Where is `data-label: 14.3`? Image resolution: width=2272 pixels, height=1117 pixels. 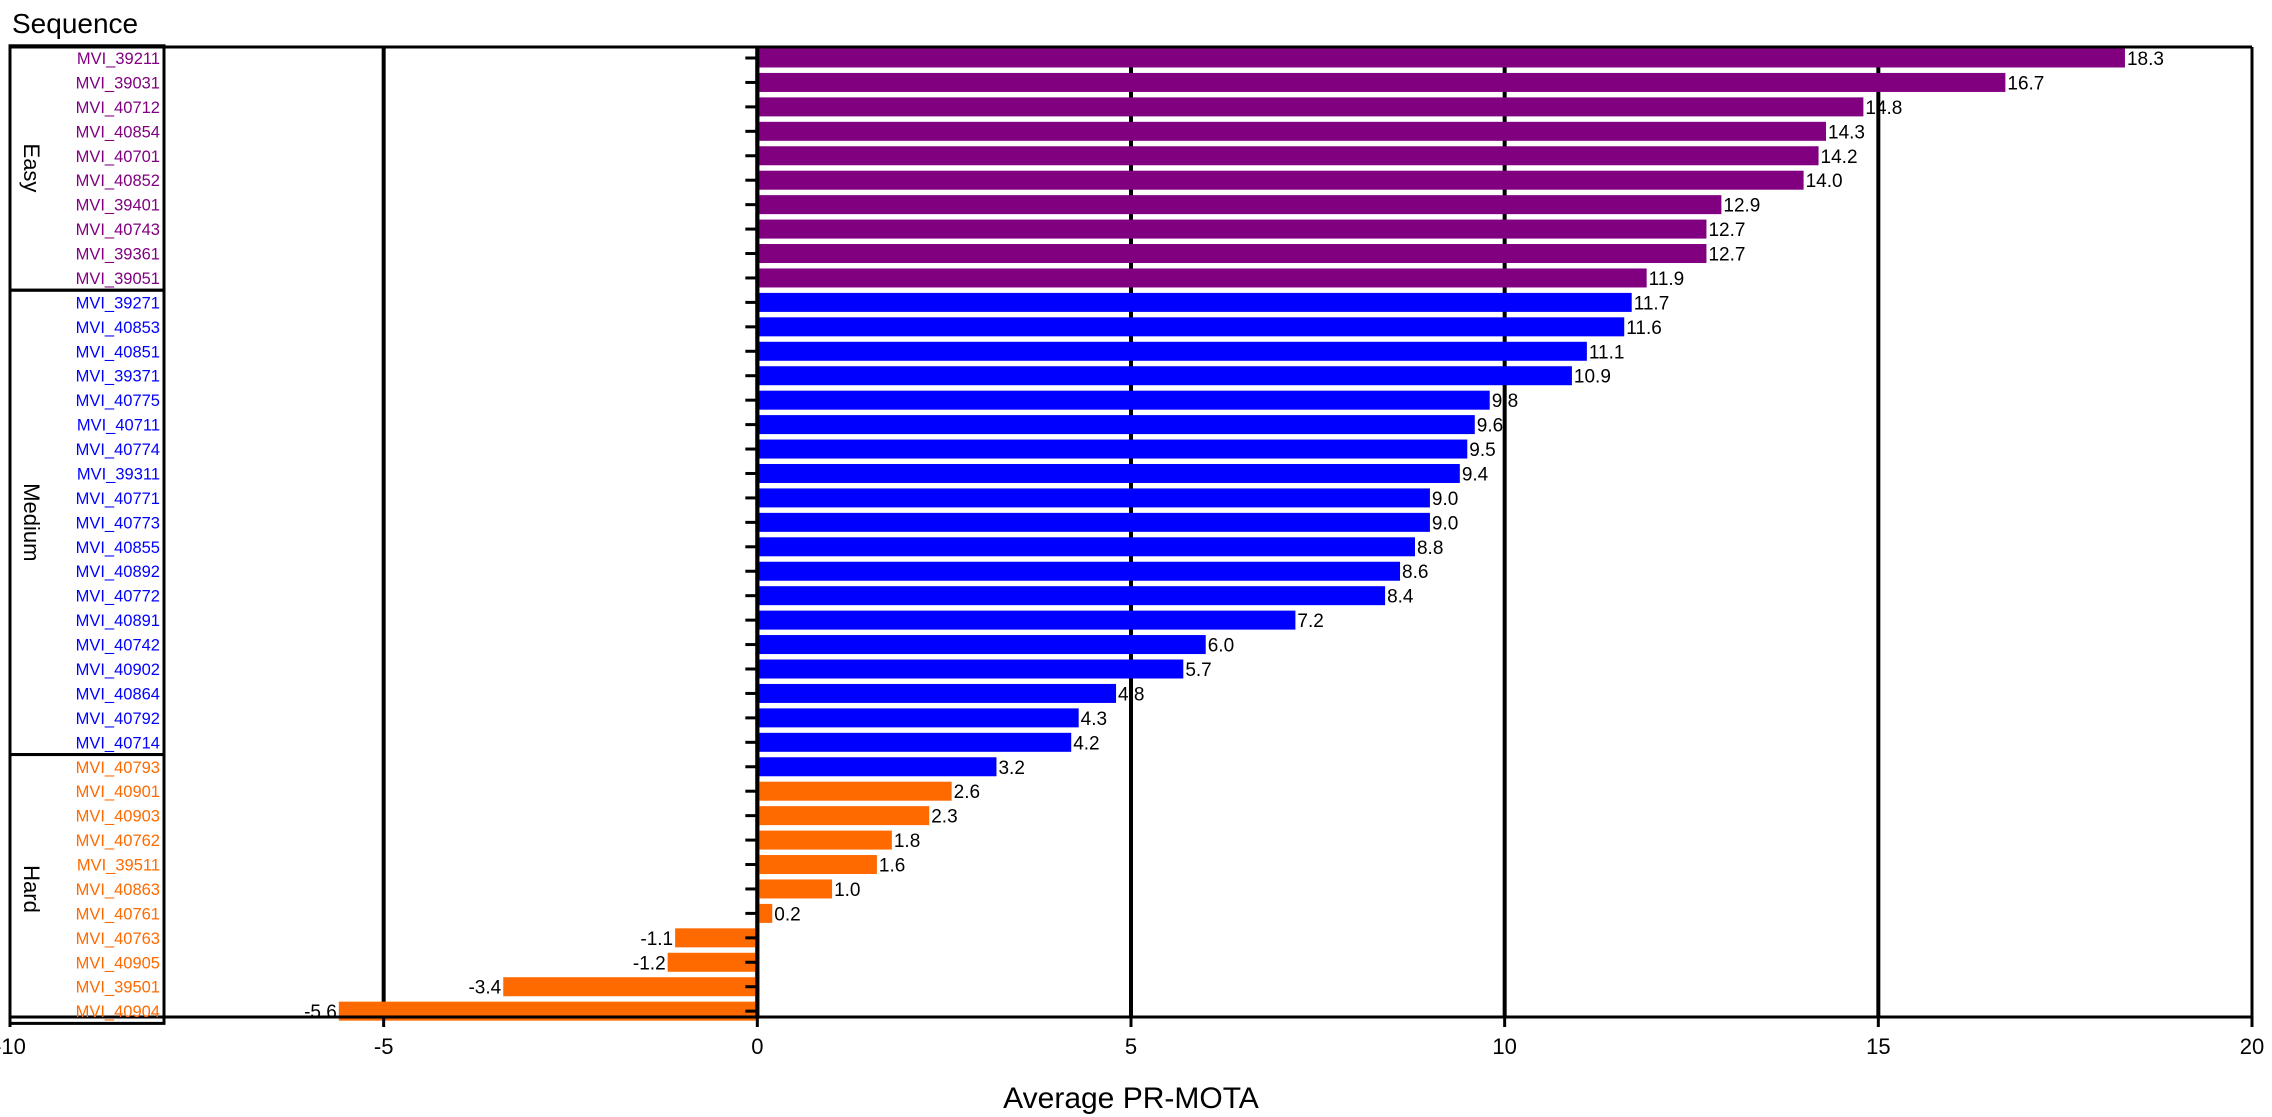 data-label: 14.3 is located at coordinates (1846, 132).